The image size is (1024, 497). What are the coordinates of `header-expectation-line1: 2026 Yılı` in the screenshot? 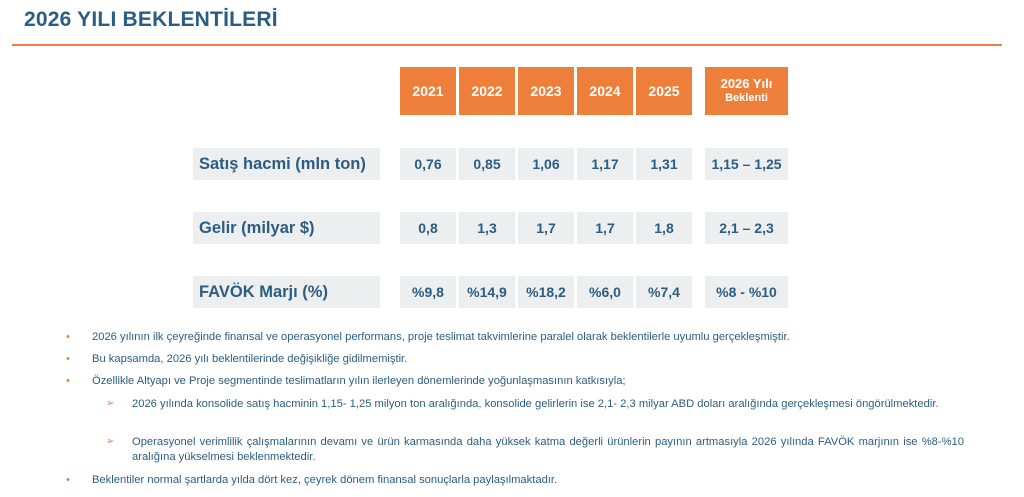 It's located at (746, 83).